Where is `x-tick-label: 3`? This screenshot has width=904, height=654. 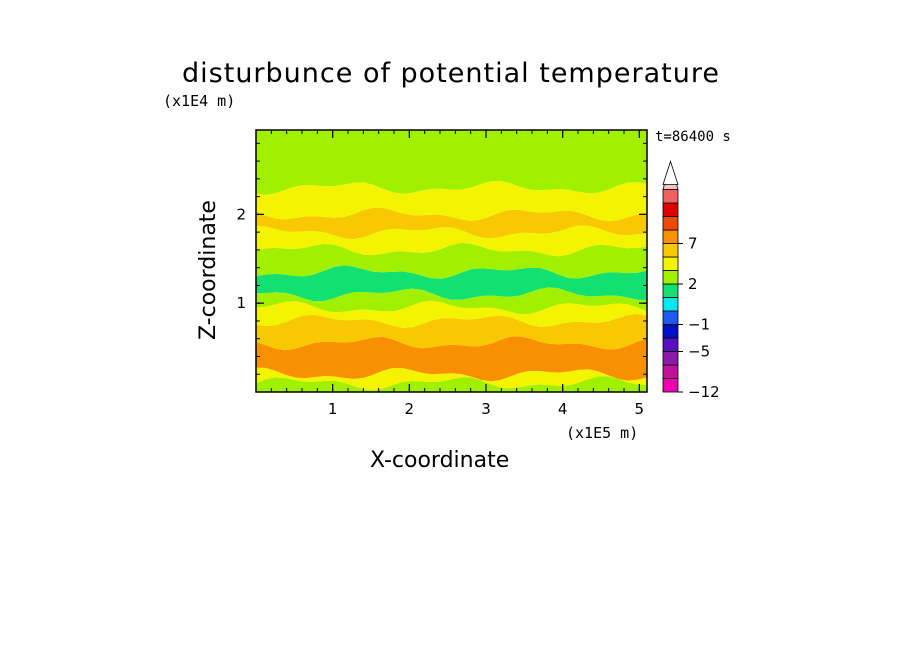 x-tick-label: 3 is located at coordinates (486, 409).